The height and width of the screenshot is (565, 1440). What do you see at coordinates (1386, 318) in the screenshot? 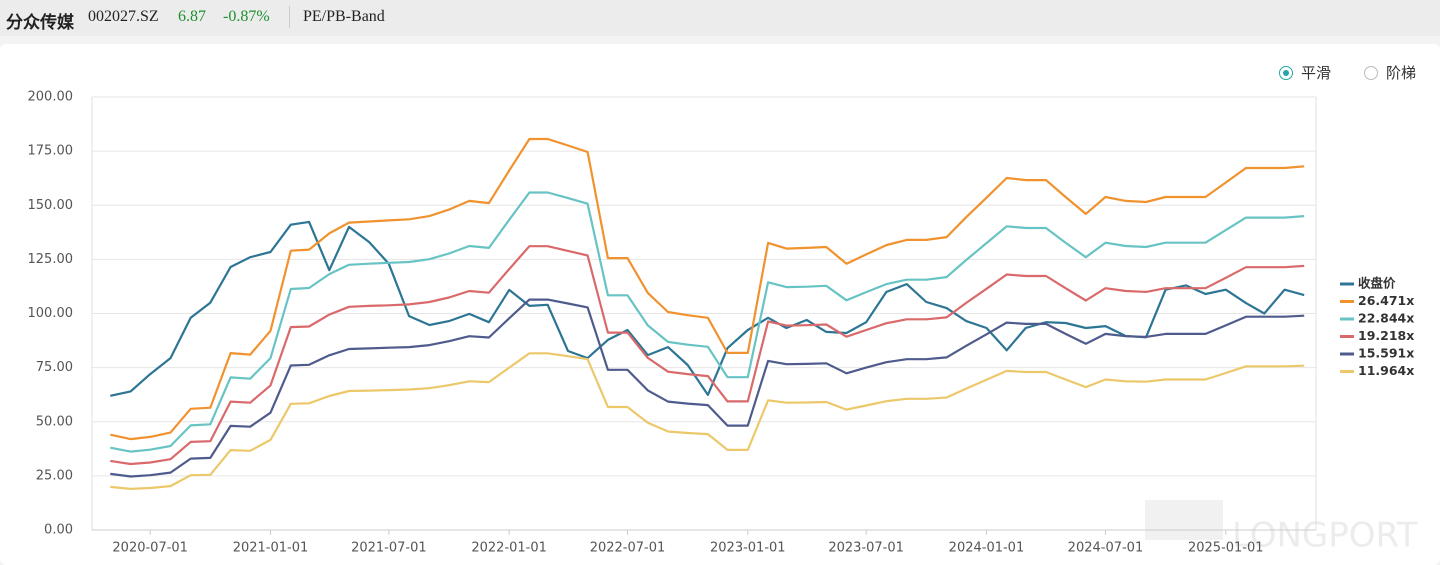
I see `legend-label: 22.844x` at bounding box center [1386, 318].